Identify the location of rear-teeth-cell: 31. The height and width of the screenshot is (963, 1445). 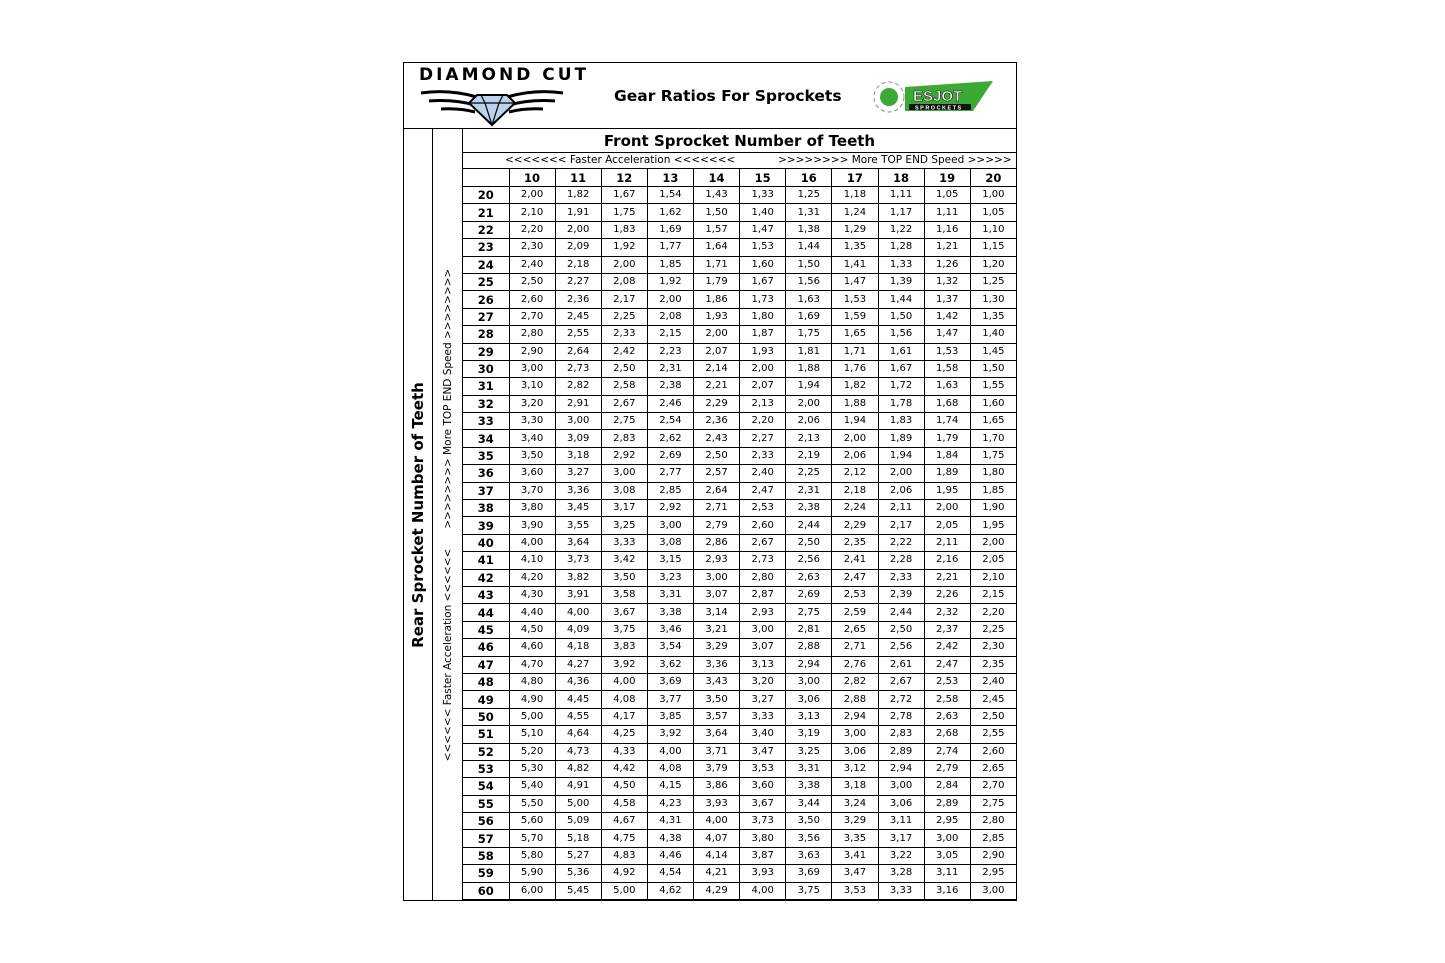
(486, 386).